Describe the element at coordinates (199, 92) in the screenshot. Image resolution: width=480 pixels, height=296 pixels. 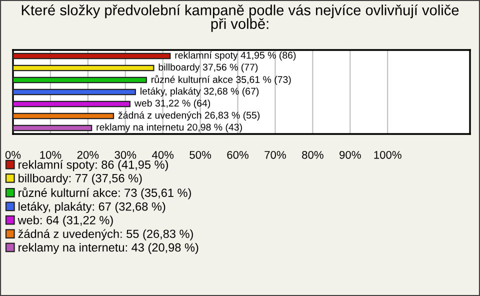
I see `data-label: letáky, plakáty 32,68 % (67)` at that location.